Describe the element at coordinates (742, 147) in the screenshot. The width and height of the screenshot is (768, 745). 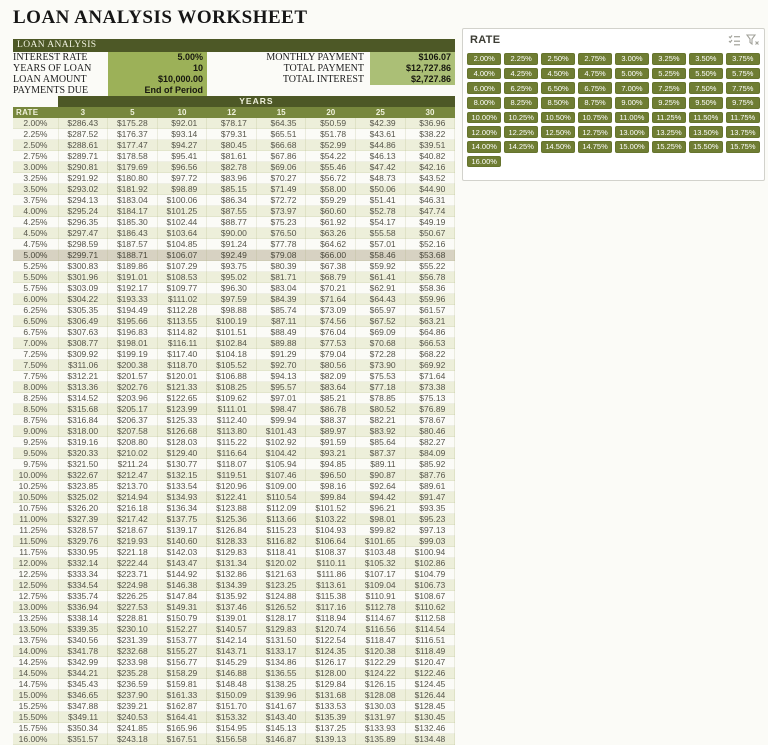
I see `slicer-button: 15.75%` at that location.